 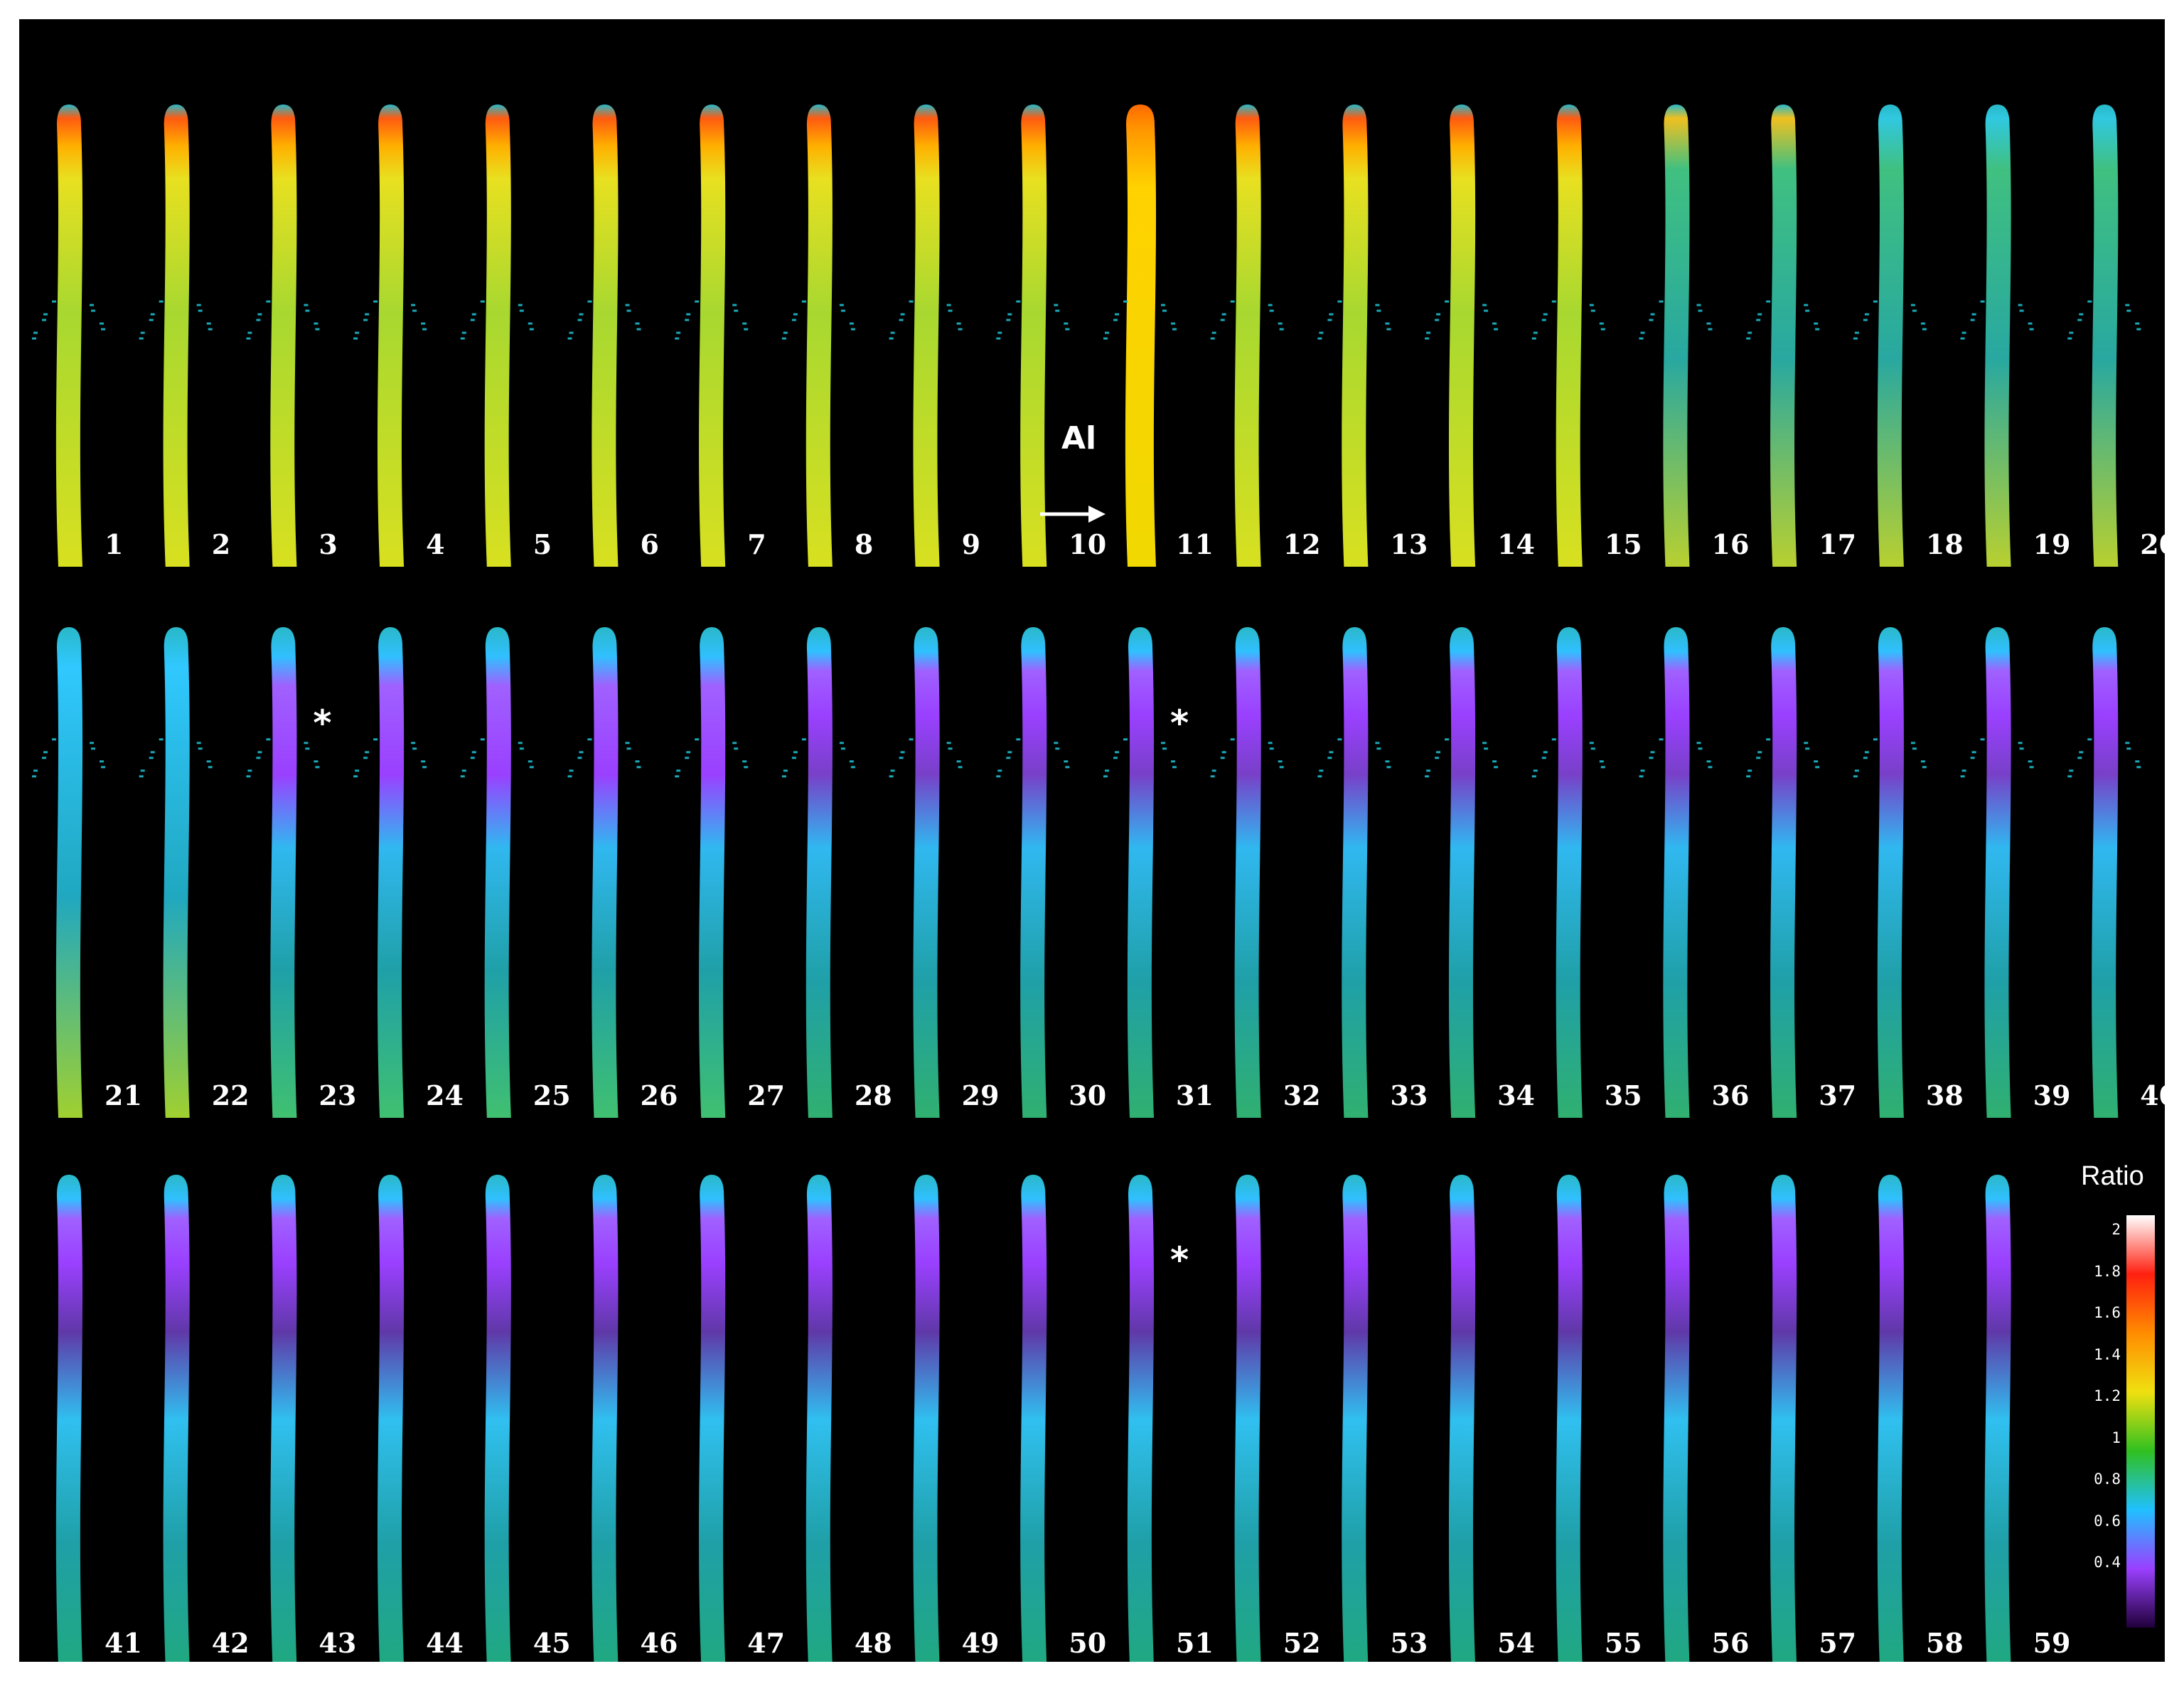 What do you see at coordinates (445, 1095) in the screenshot?
I see `frame-number-24: 24` at bounding box center [445, 1095].